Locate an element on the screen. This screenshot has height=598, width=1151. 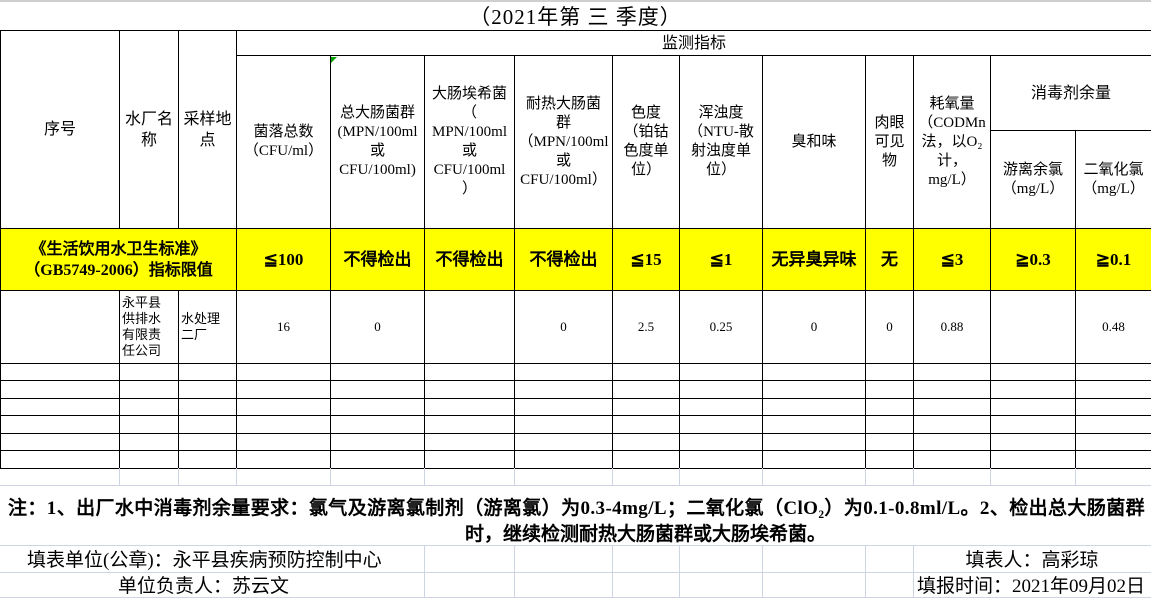
value-cell: 0.88 is located at coordinates (952, 327).